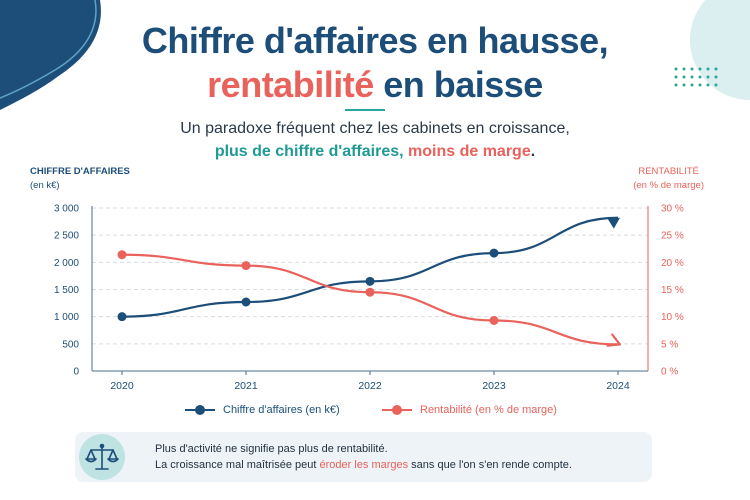 Image resolution: width=750 pixels, height=500 pixels. What do you see at coordinates (50, 55) in the screenshot?
I see `decorative-wave-top-left` at bounding box center [50, 55].